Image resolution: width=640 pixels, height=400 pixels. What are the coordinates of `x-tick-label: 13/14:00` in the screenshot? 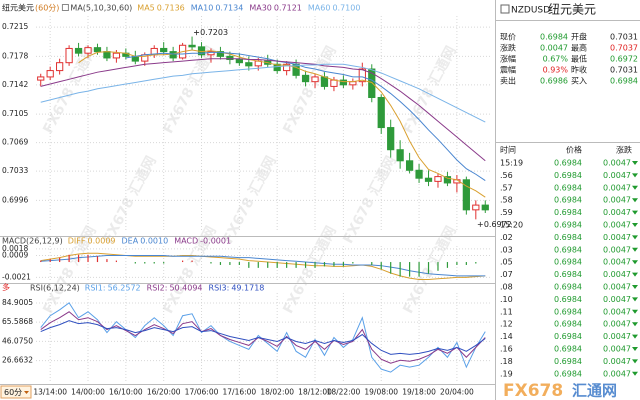 It's located at (50, 392).